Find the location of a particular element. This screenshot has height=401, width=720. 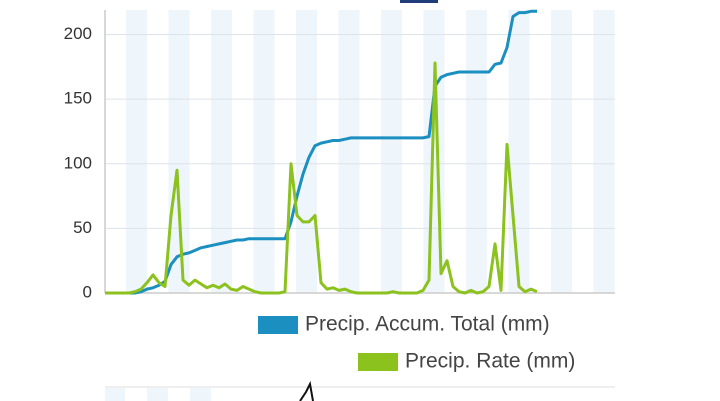

y-tick-label: 200 is located at coordinates (78, 33).